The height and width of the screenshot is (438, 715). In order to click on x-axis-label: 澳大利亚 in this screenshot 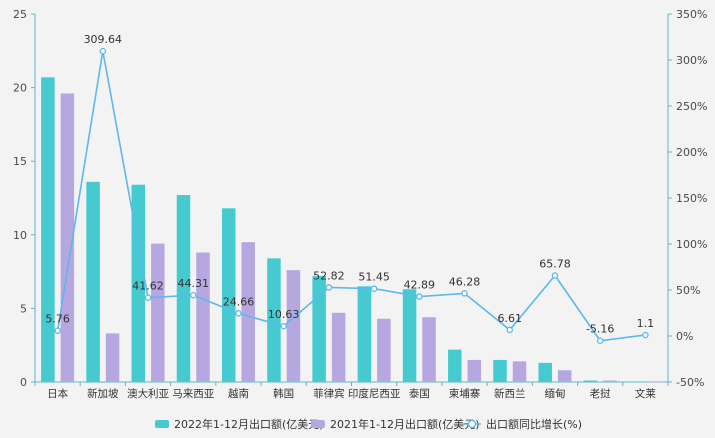, I will do `click(148, 393)`.